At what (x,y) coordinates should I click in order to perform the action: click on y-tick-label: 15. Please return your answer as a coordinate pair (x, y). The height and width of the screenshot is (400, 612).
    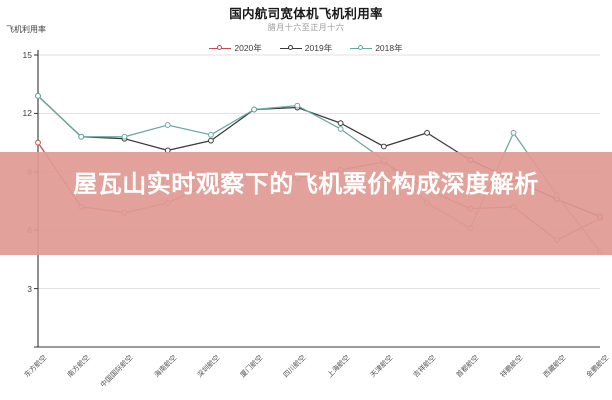
    Looking at the image, I should click on (27, 55).